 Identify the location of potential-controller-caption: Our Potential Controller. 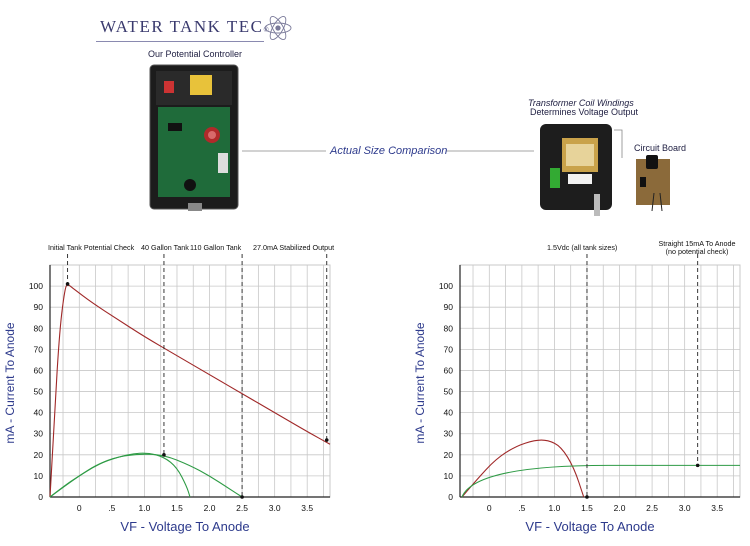
(195, 54).